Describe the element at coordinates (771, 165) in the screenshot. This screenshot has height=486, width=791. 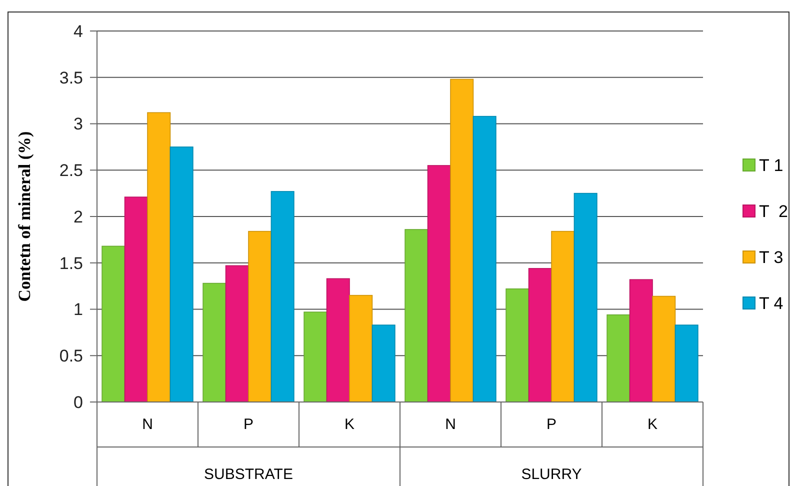
I see `legend-label: T 1` at that location.